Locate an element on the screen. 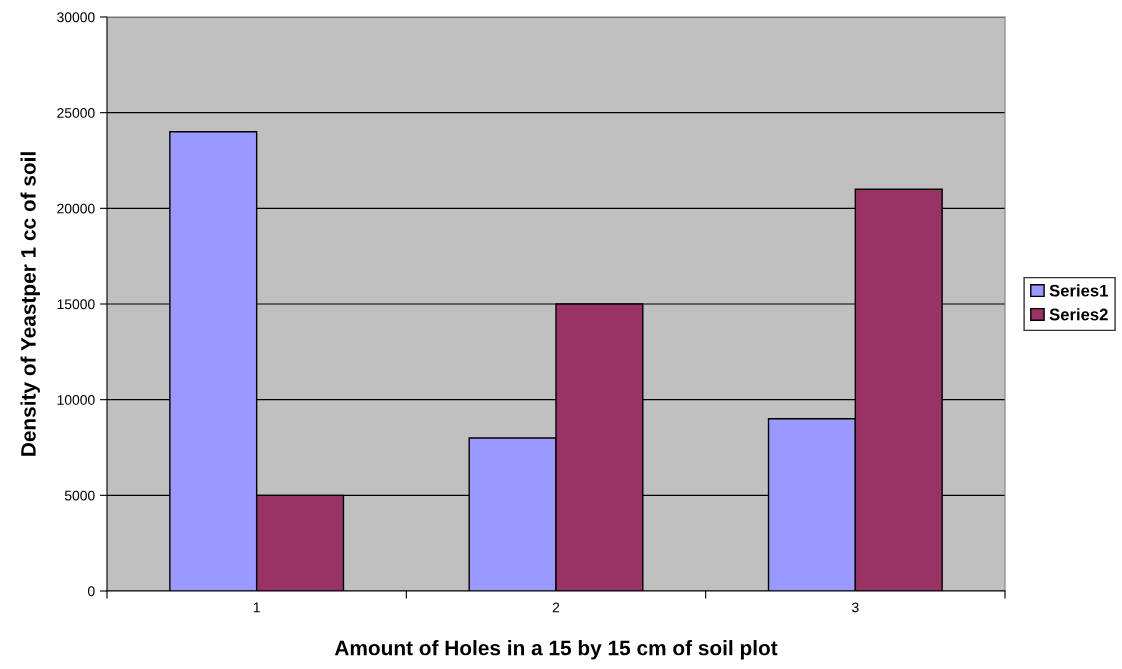  y-tick-label: 15000 is located at coordinates (76, 304).